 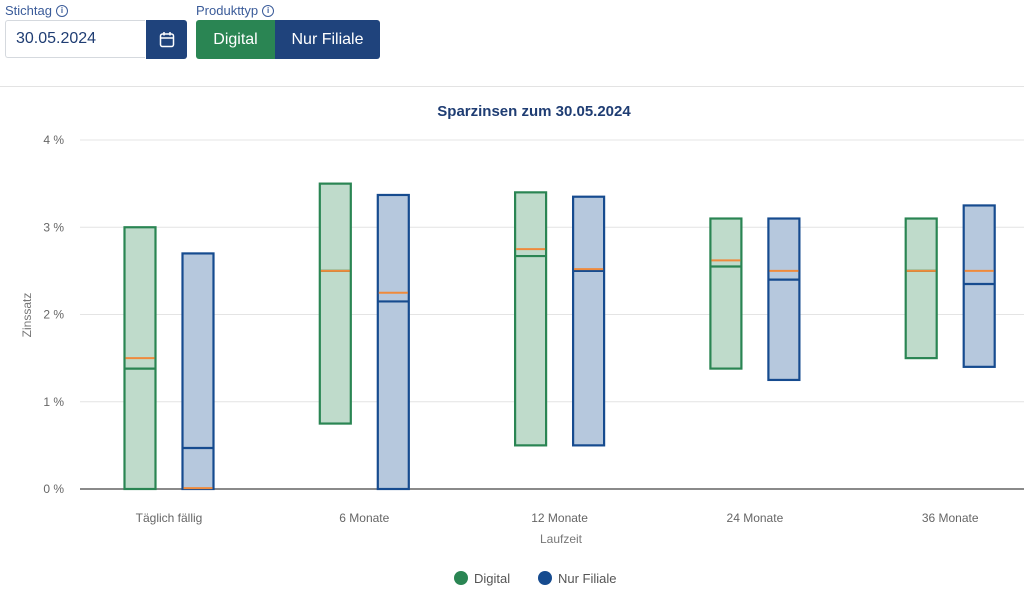 What do you see at coordinates (512, 86) in the screenshot?
I see `divider` at bounding box center [512, 86].